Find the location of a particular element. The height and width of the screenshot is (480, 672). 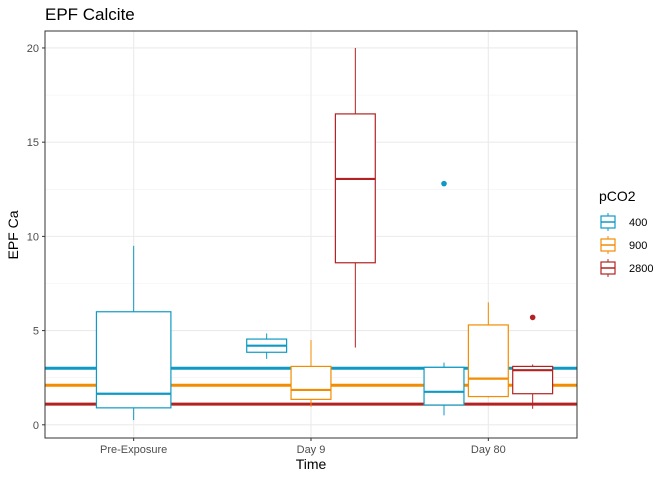

x-axis: Pre-Exposure Day 9 Day 80 is located at coordinates (303, 447).